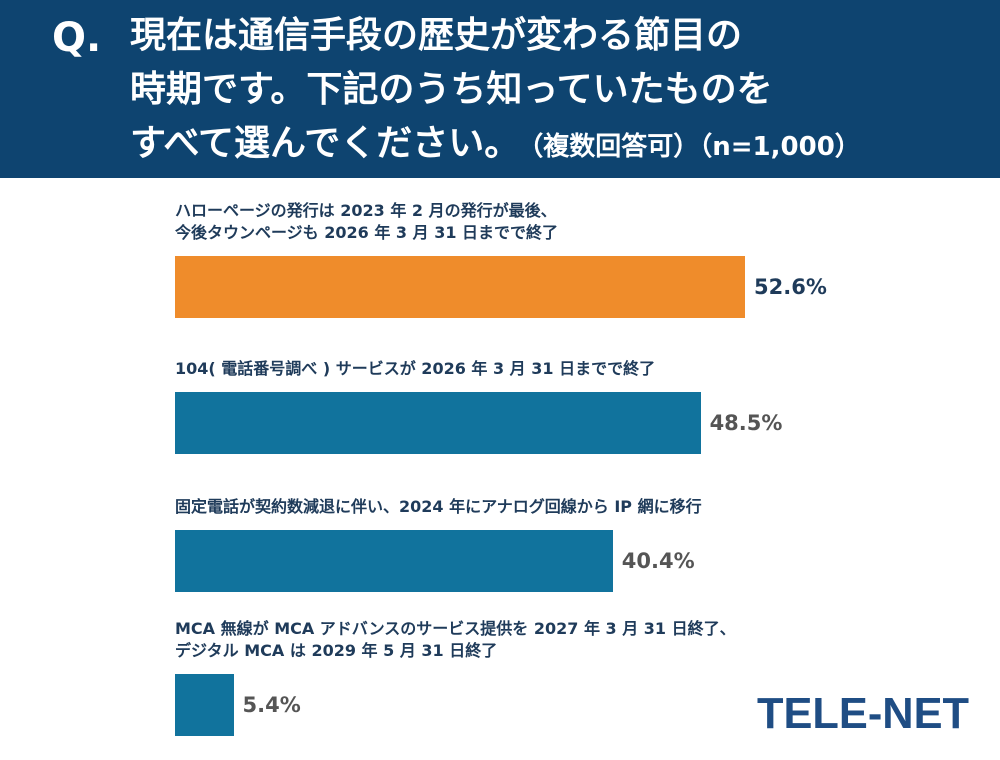 Image resolution: width=1000 pixels, height=760 pixels. I want to click on question-note: （複数回答可）（n=1,000）, so click(695, 147).